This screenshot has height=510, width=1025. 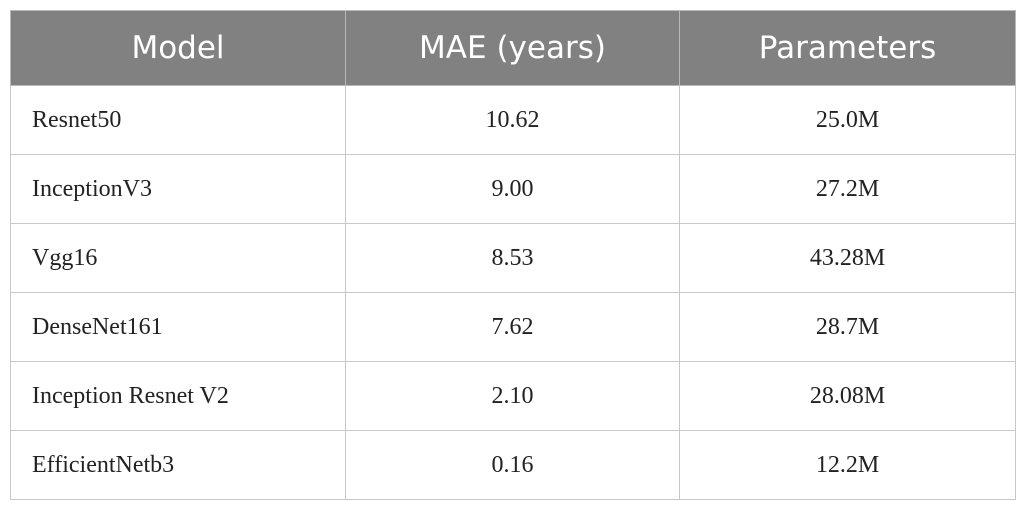 I want to click on cell-model: InceptionV3, so click(x=178, y=189).